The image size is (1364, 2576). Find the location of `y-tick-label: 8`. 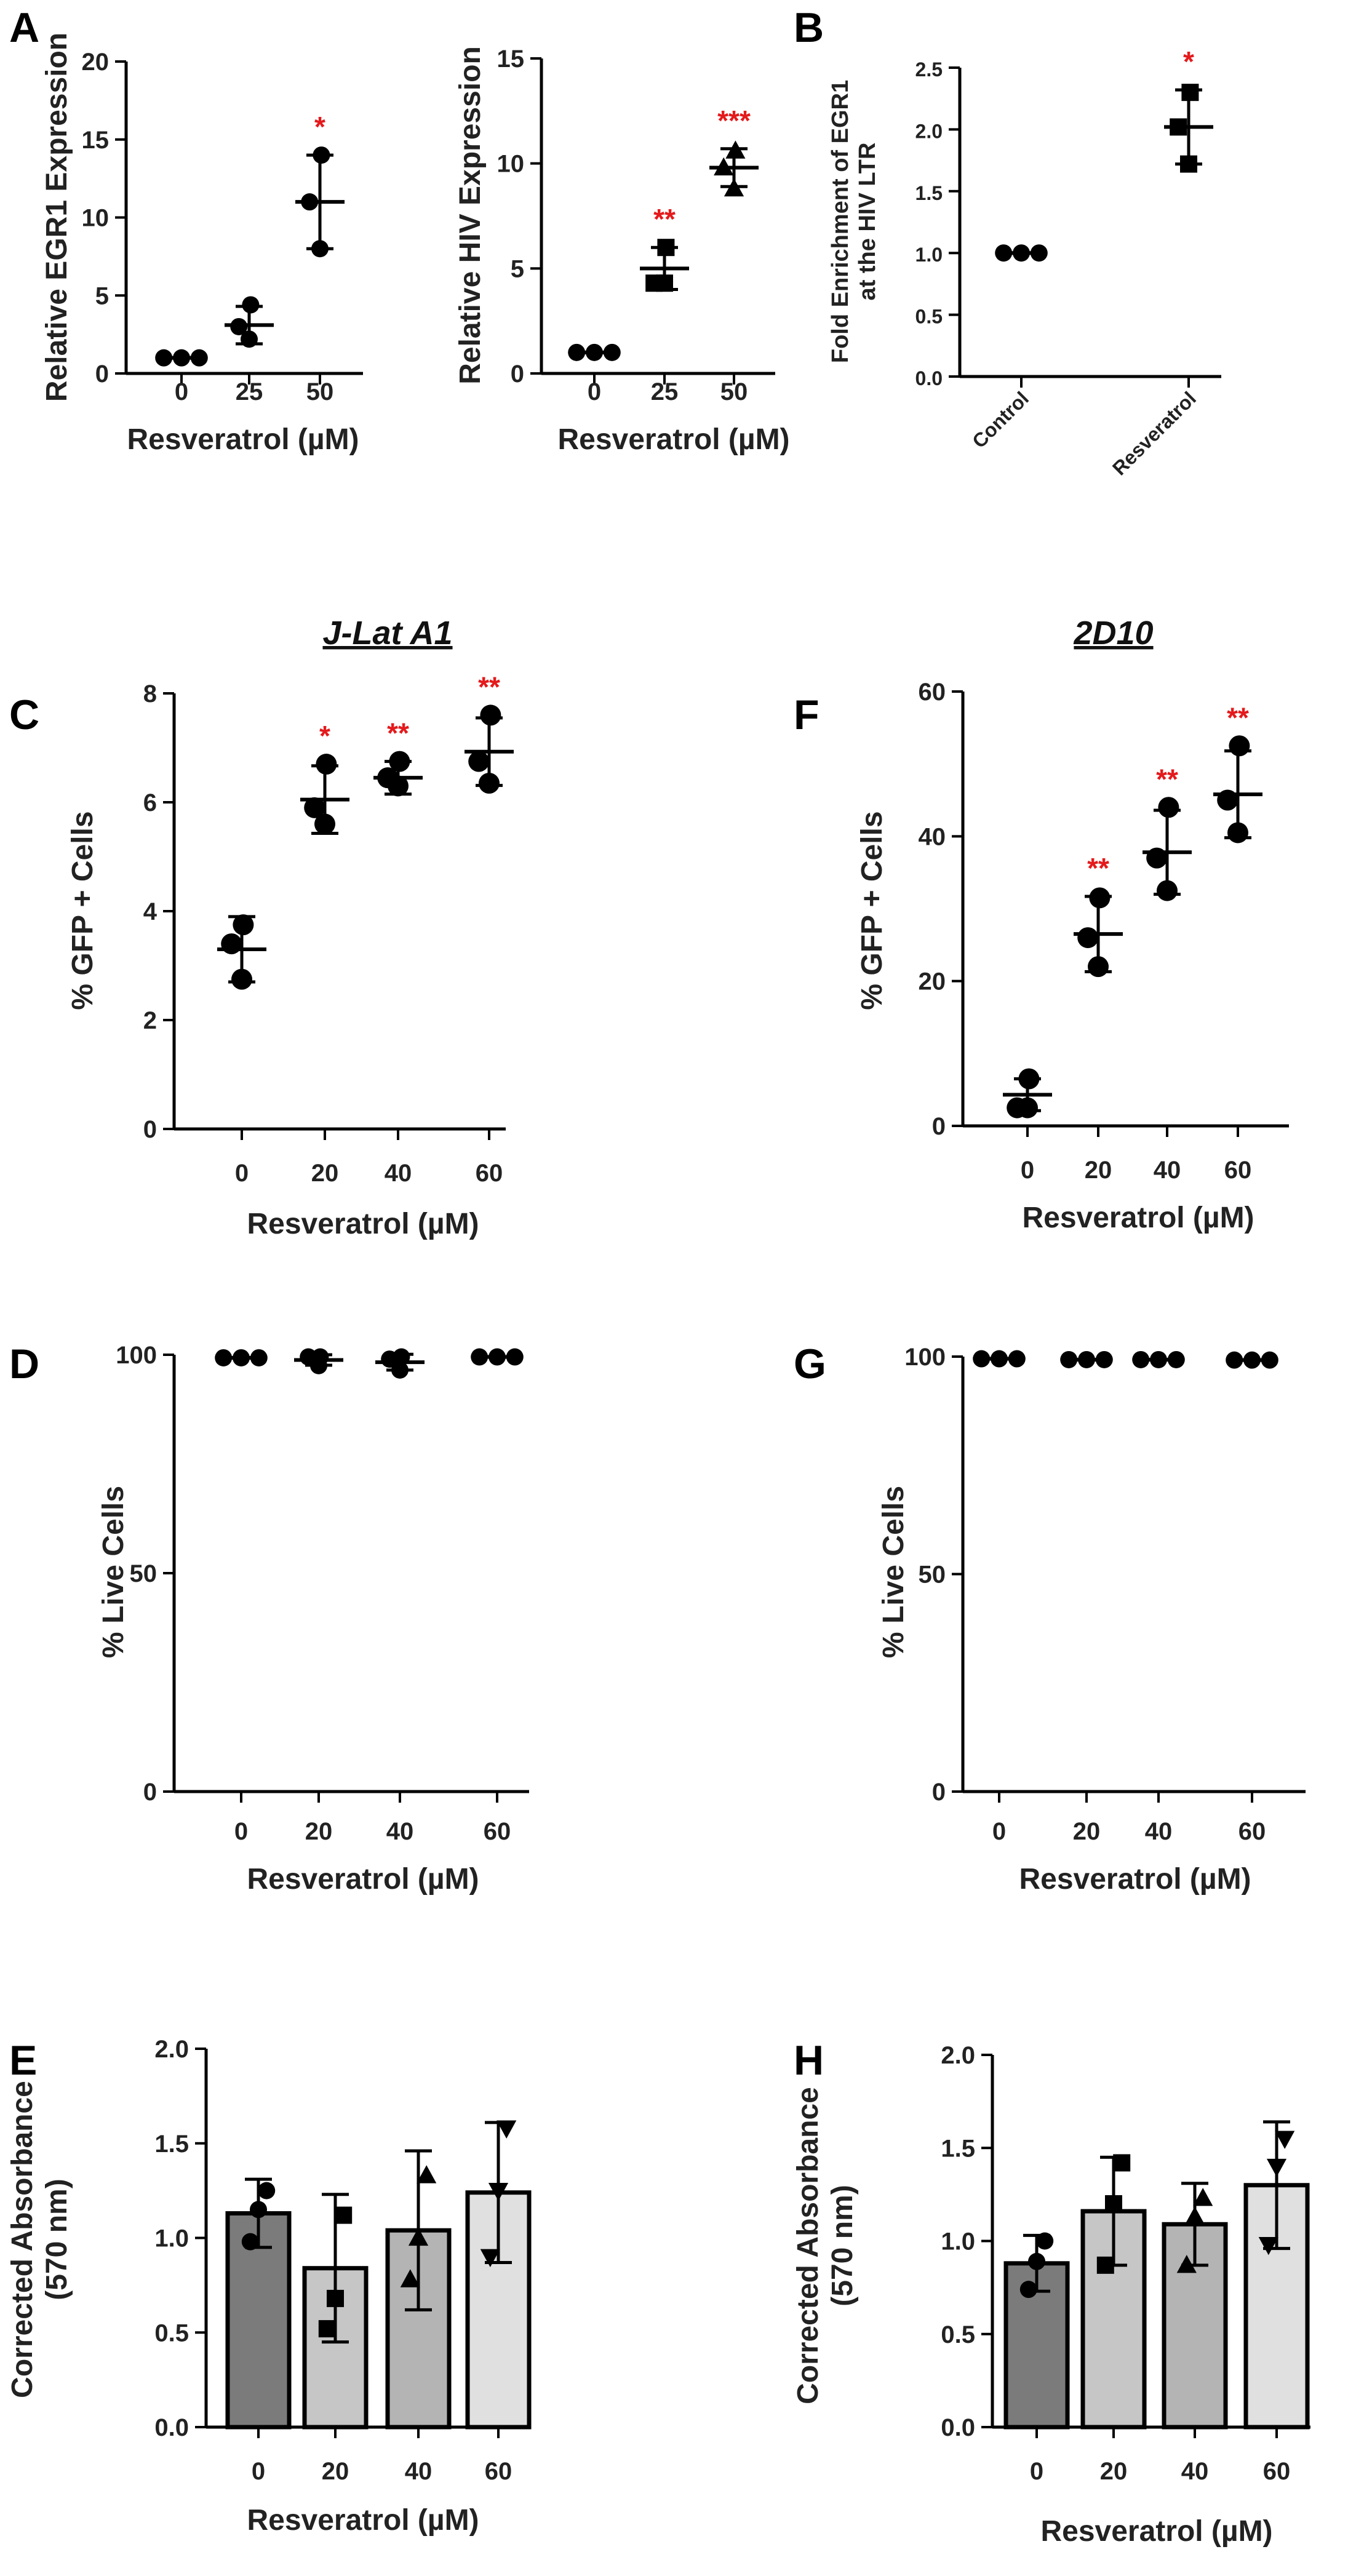

y-tick-label: 8 is located at coordinates (150, 694).